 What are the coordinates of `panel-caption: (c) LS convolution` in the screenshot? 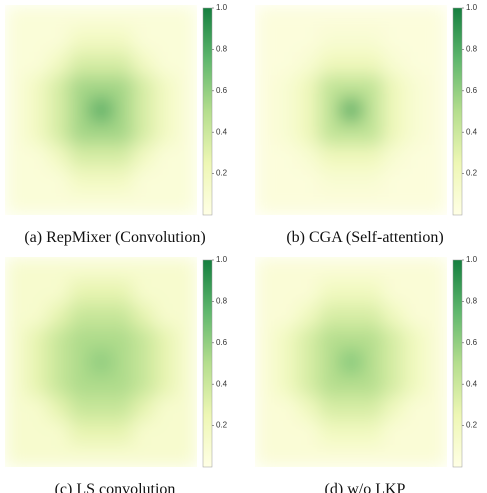 It's located at (115, 487).